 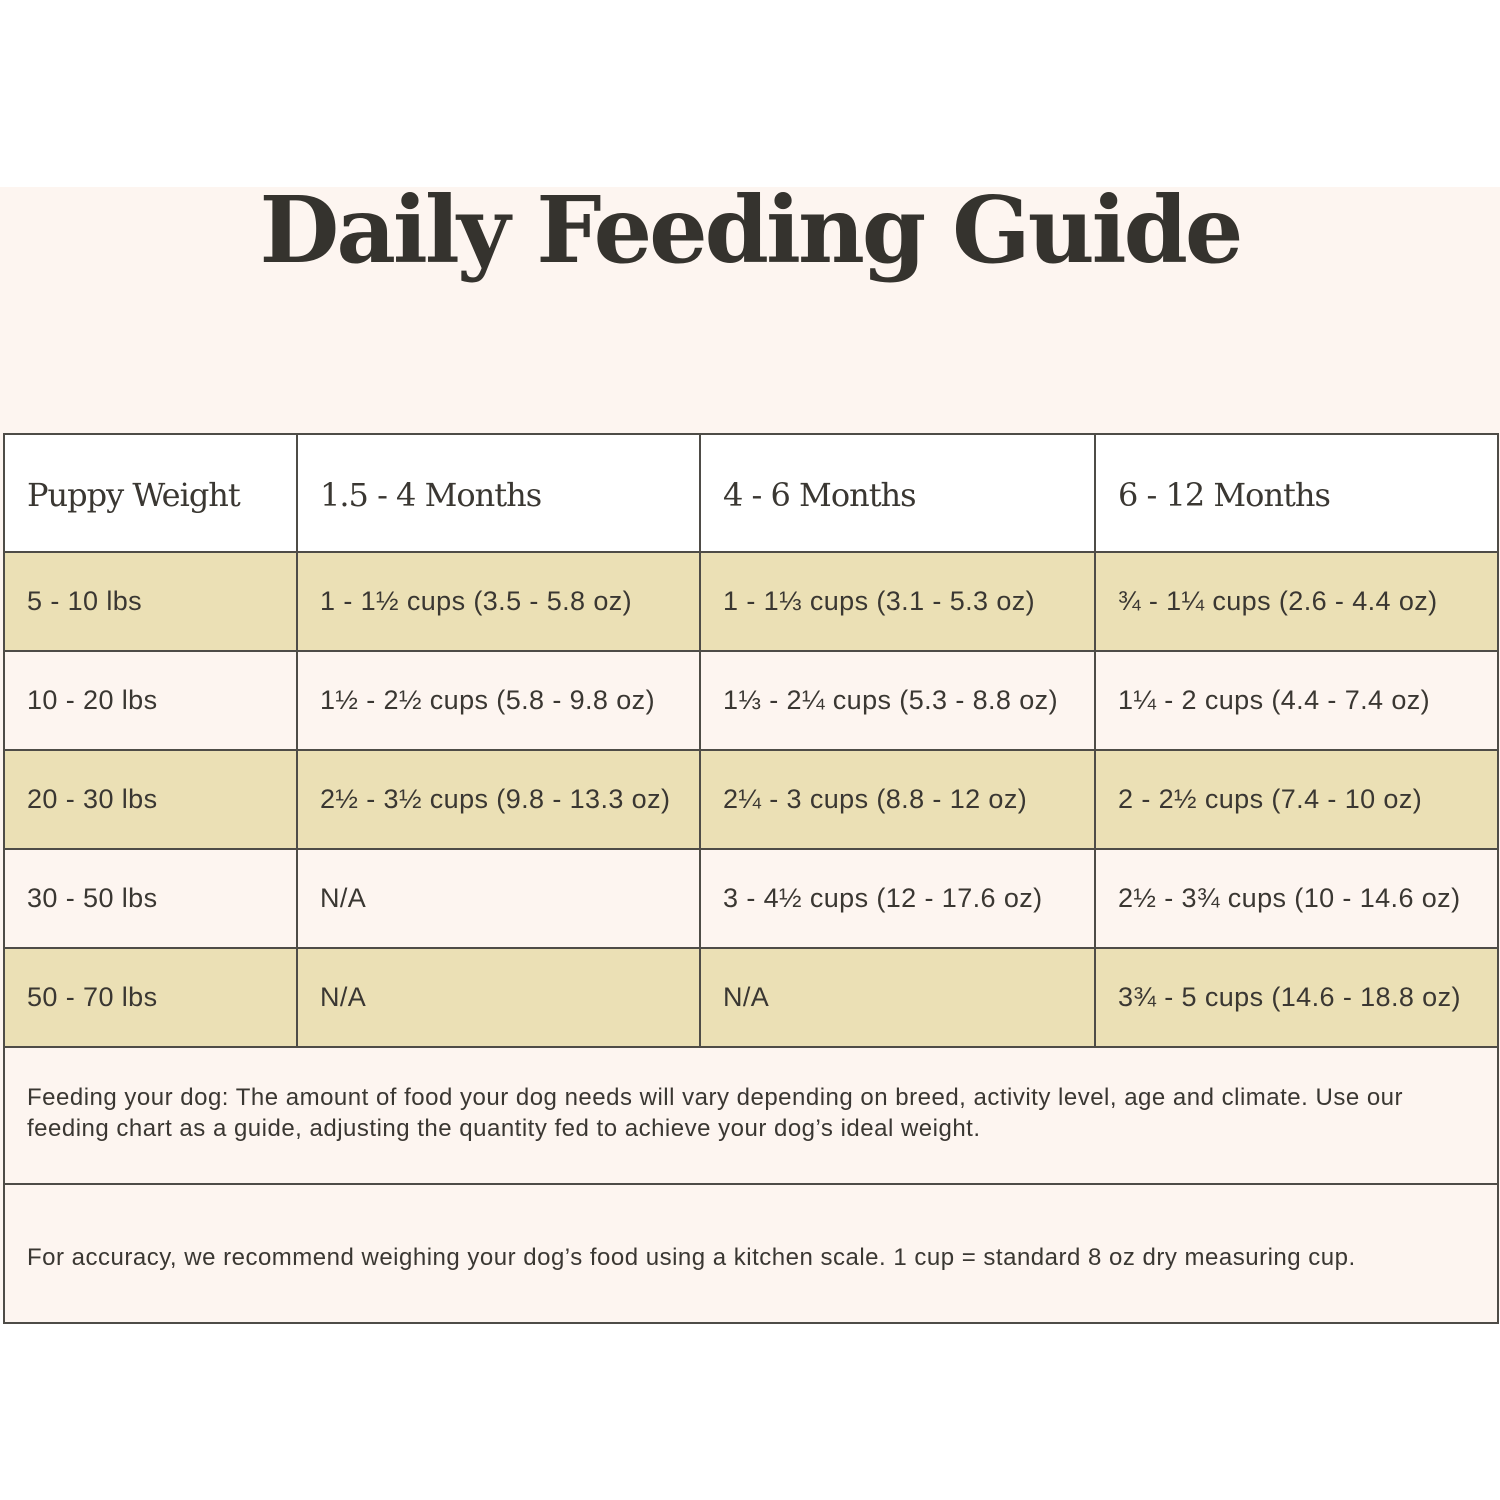 I want to click on weight-cell: 20 - 30 lbs, so click(x=150, y=799).